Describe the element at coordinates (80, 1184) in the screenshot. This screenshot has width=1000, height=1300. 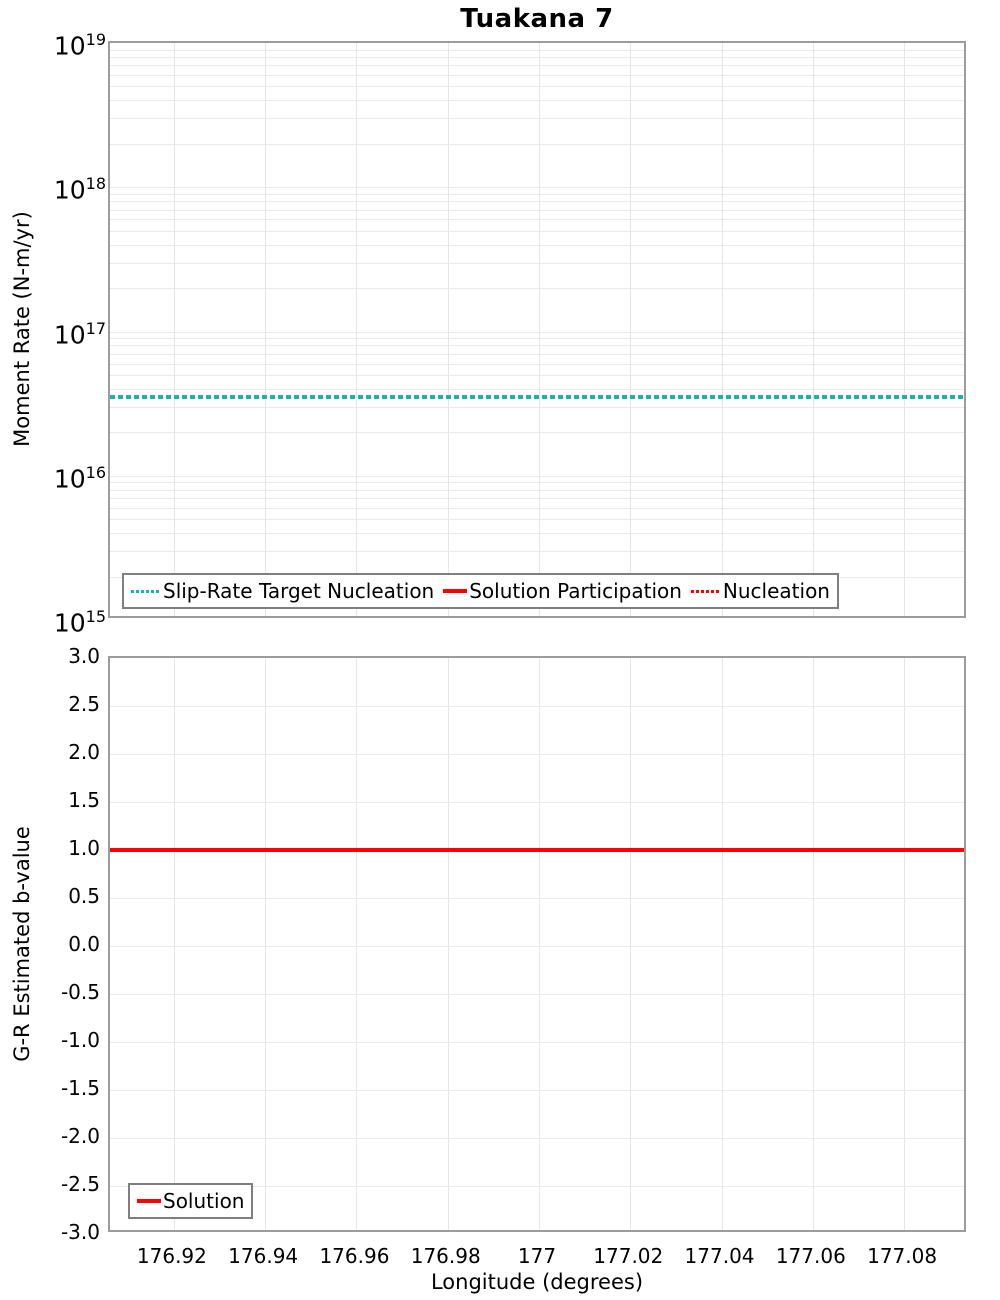
I see `y-tick-label: -2.5` at that location.